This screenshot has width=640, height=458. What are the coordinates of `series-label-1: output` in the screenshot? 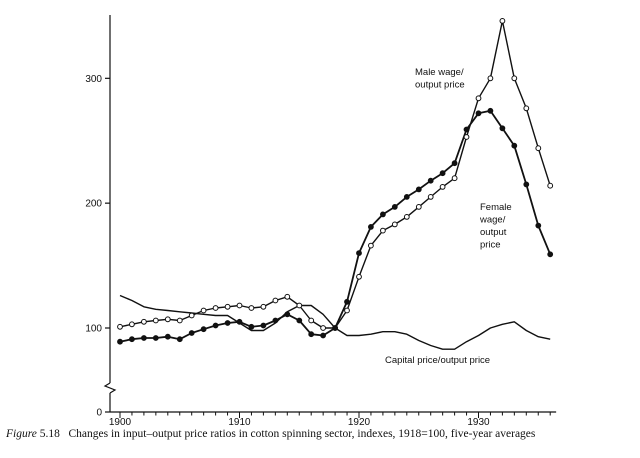 It's located at (493, 232).